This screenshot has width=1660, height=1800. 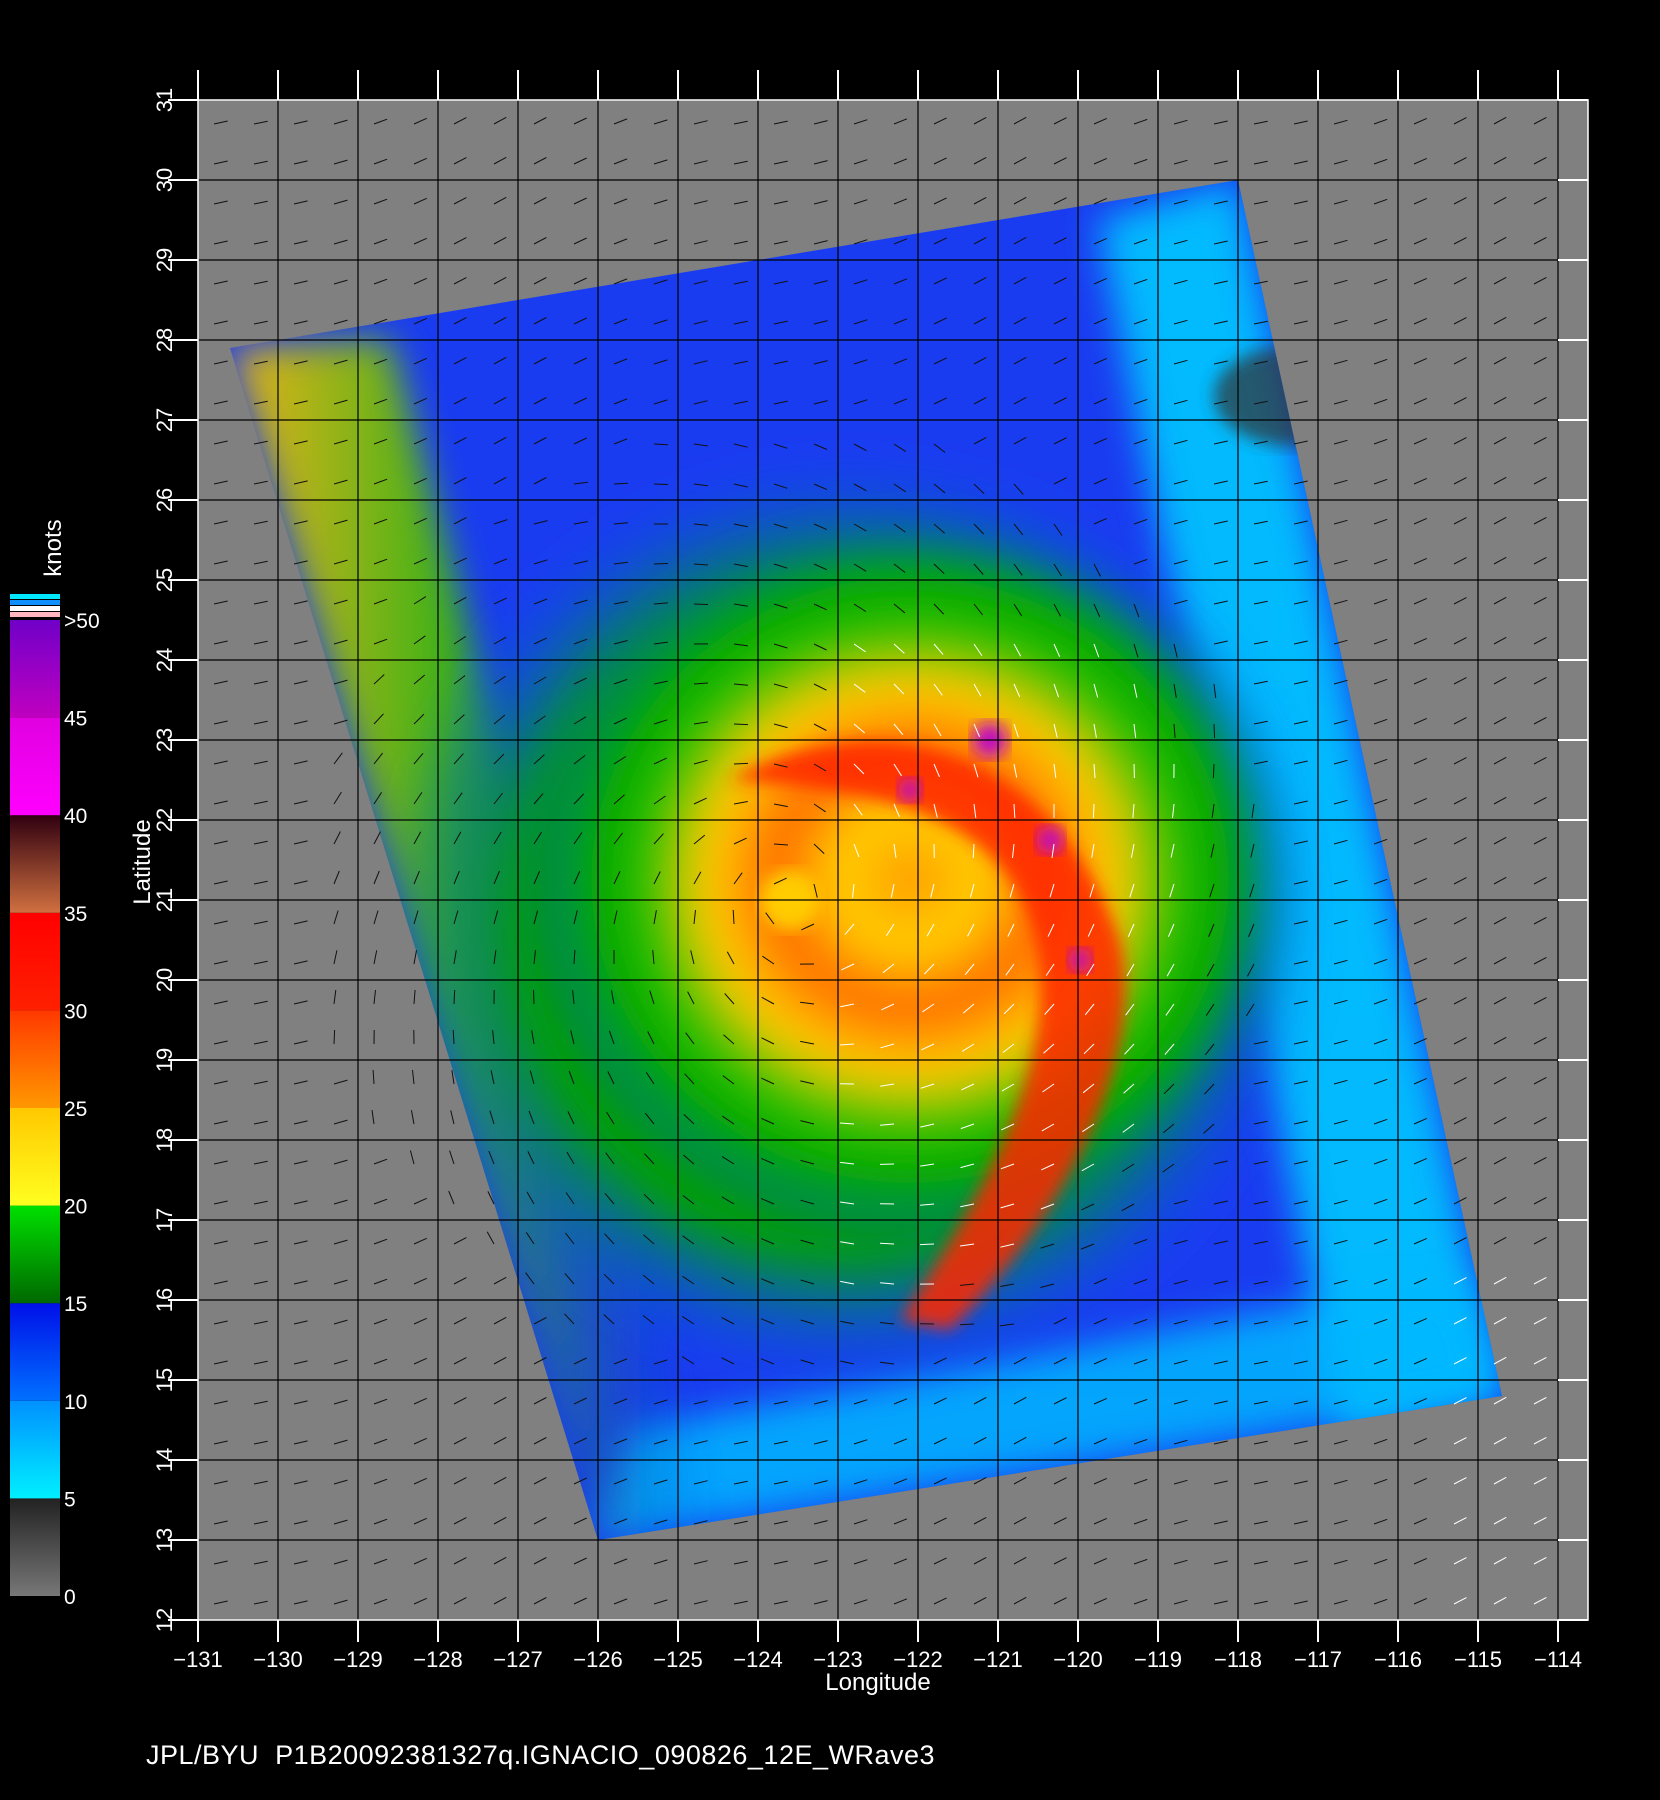 I want to click on colorbar-unit-label: knots, so click(x=53, y=547).